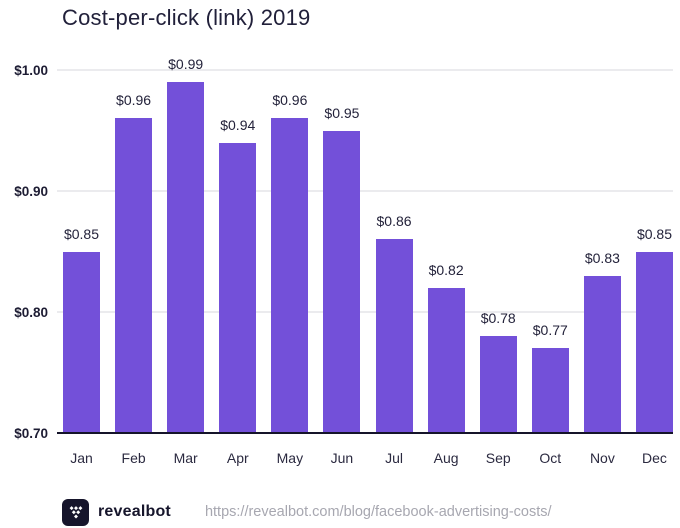 The height and width of the screenshot is (528, 680). Describe the element at coordinates (498, 385) in the screenshot. I see `bar-sep` at that location.